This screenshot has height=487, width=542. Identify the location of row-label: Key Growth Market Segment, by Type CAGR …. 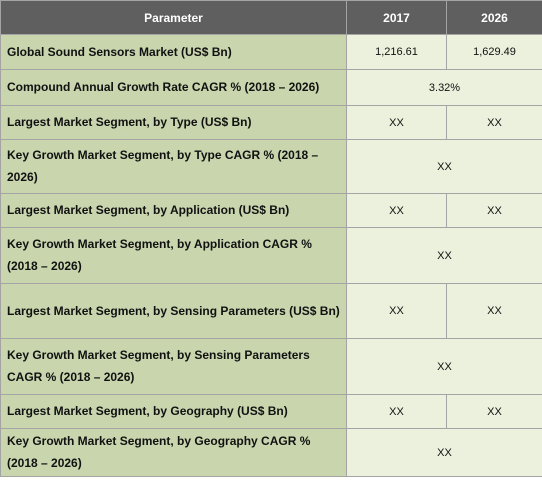
(173, 166).